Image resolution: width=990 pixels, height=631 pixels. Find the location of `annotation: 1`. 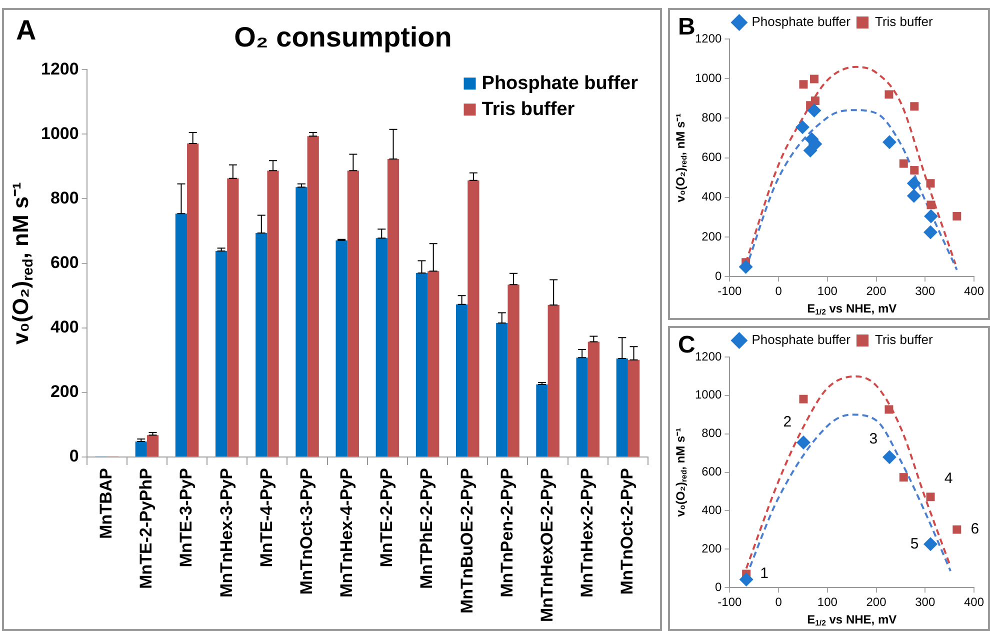

annotation: 1 is located at coordinates (764, 573).